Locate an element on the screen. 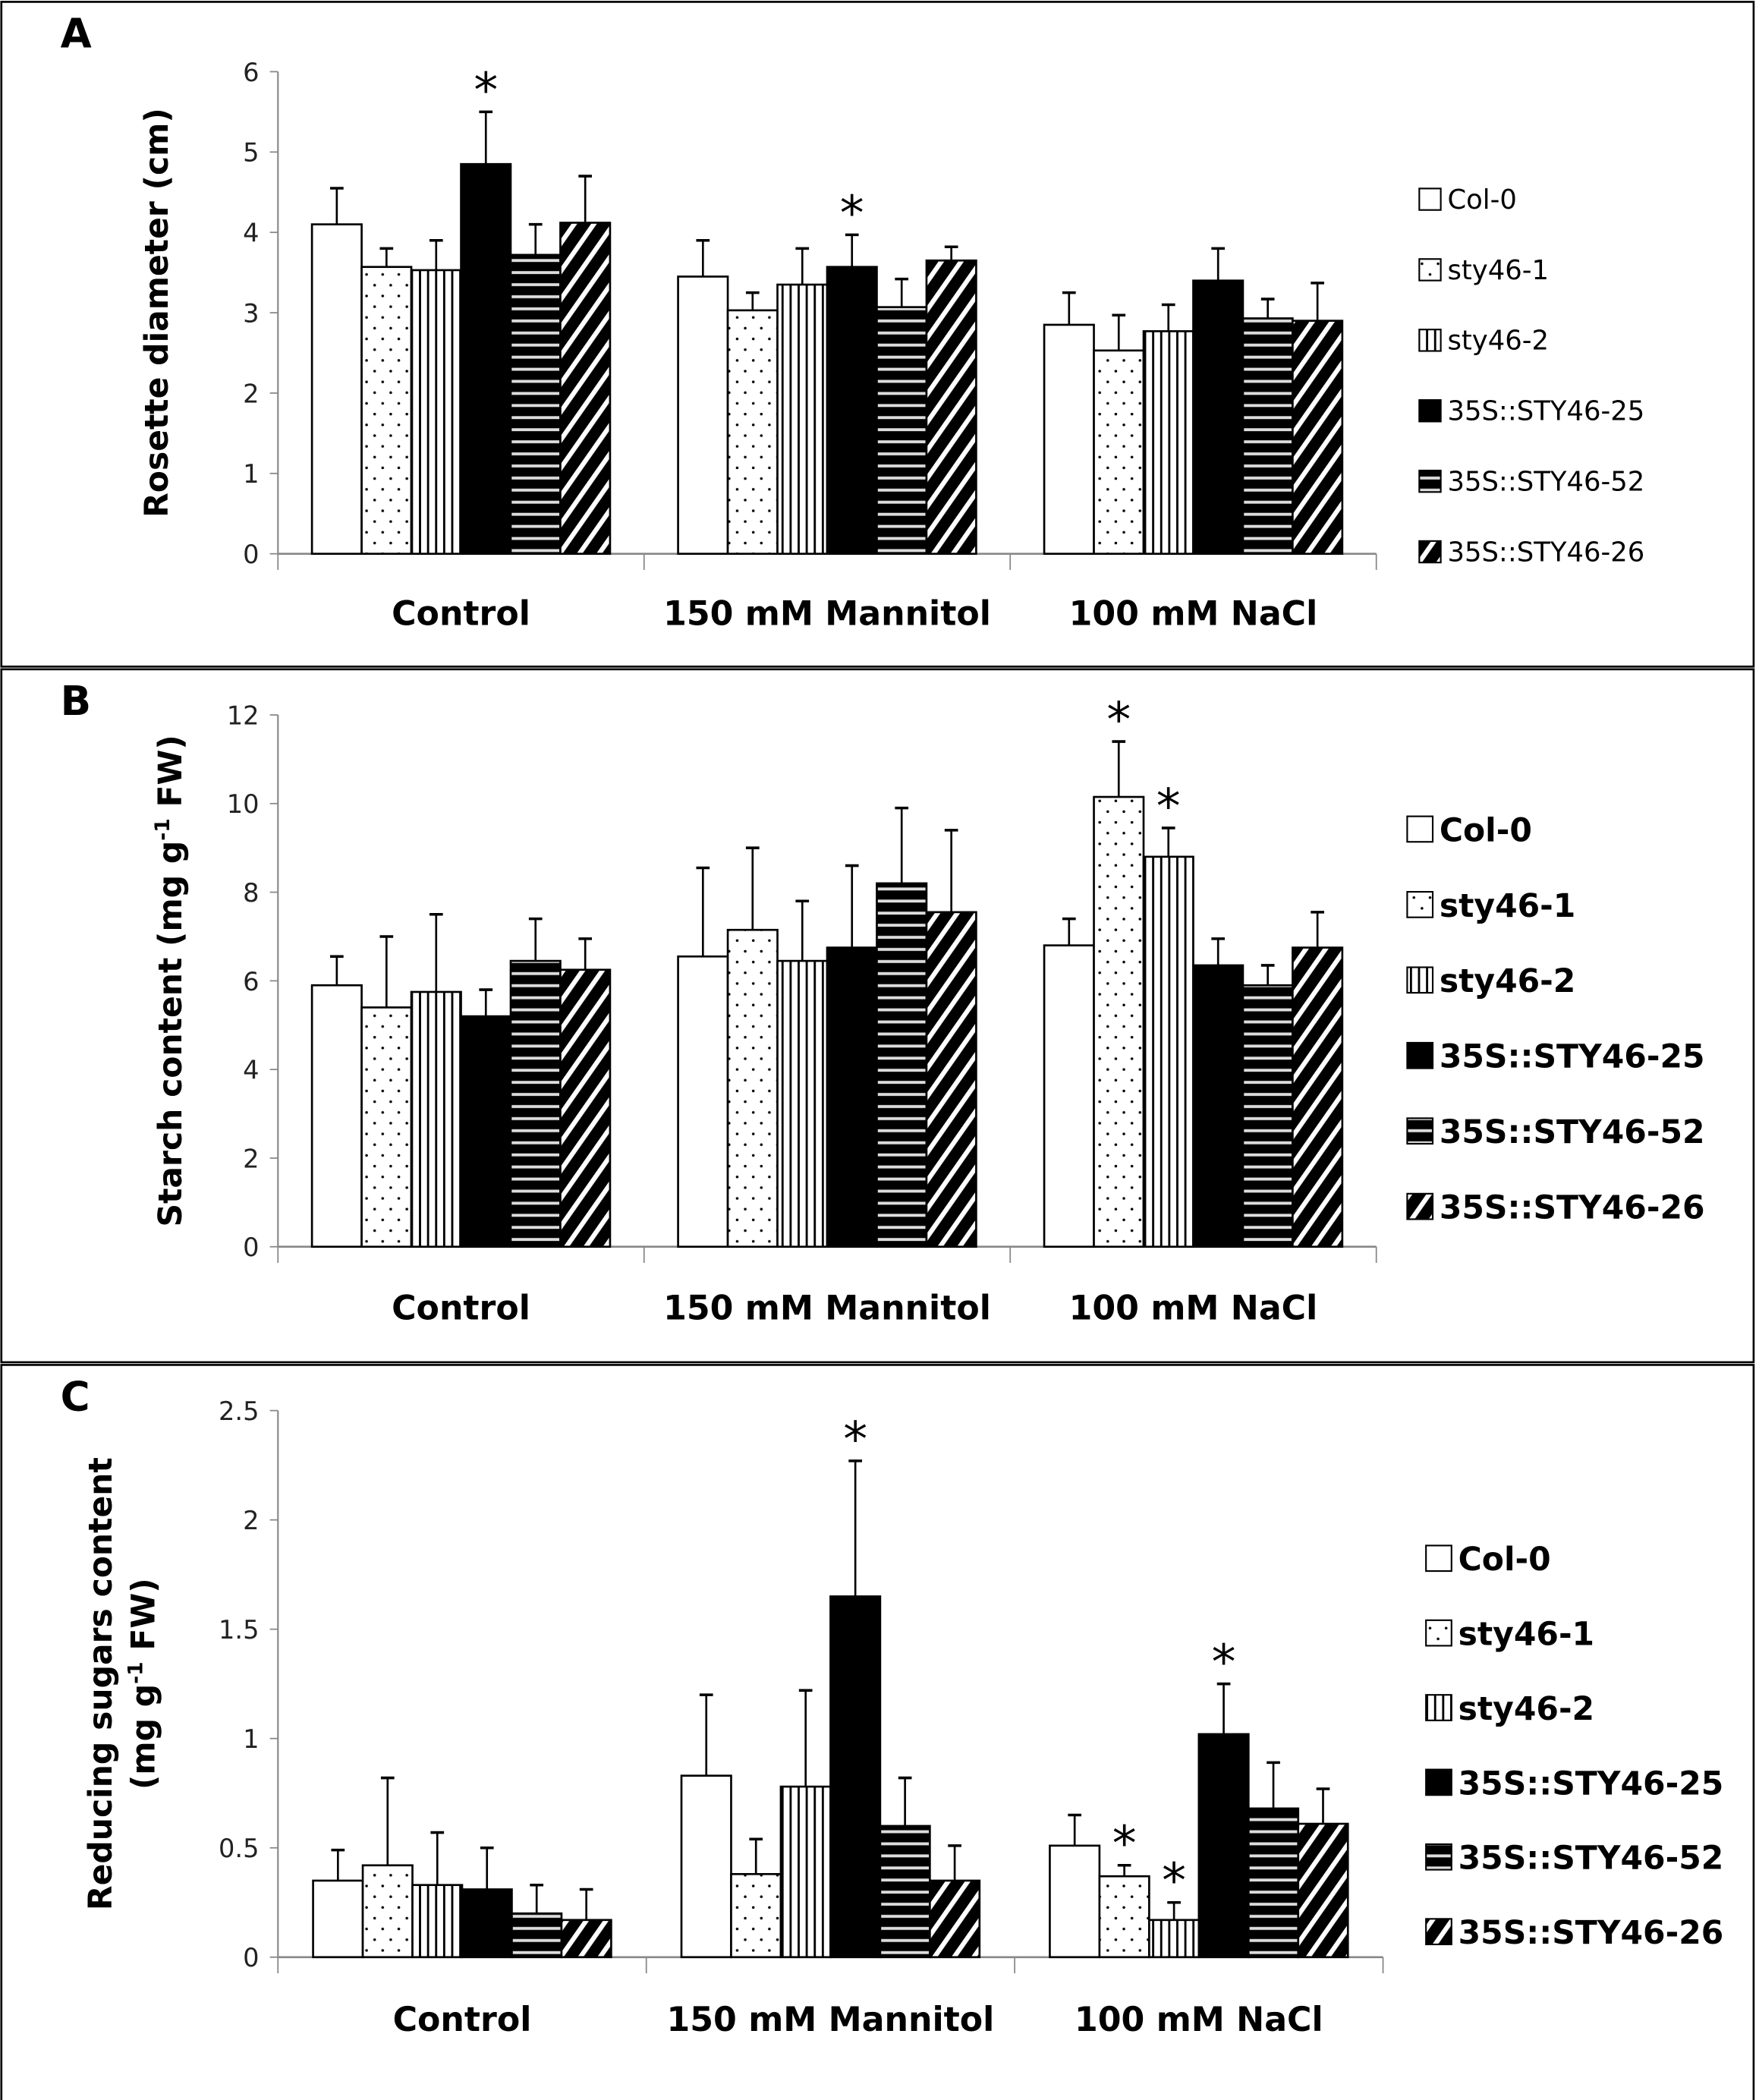 The image size is (1759, 2100). y-axis-title-tail: FW) is located at coordinates (171, 777).